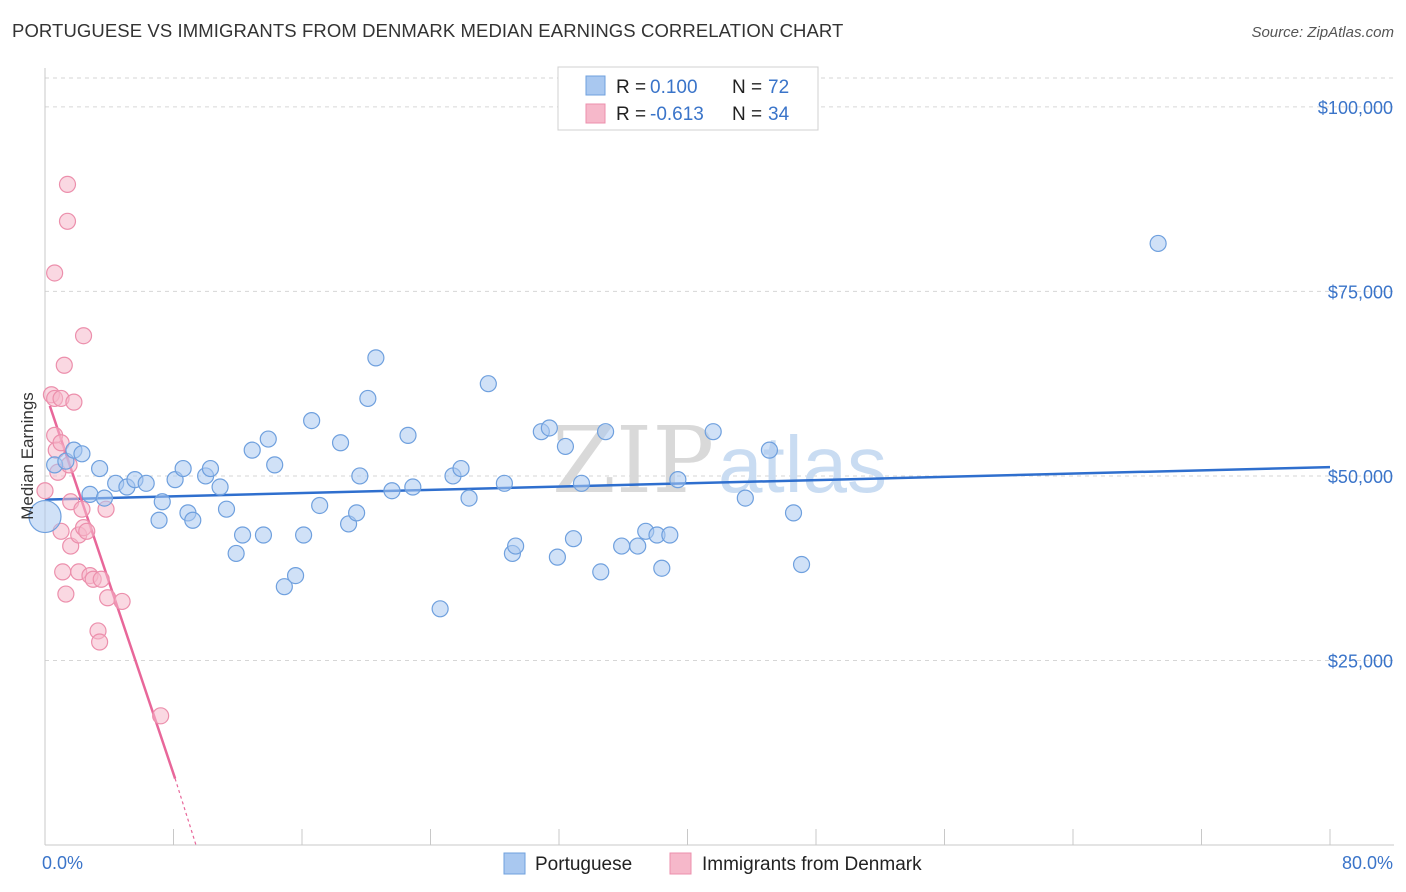 Image resolution: width=1406 pixels, height=892 pixels. Describe the element at coordinates (1367, 863) in the screenshot. I see `x-tick-label-max: 80.0%` at that location.